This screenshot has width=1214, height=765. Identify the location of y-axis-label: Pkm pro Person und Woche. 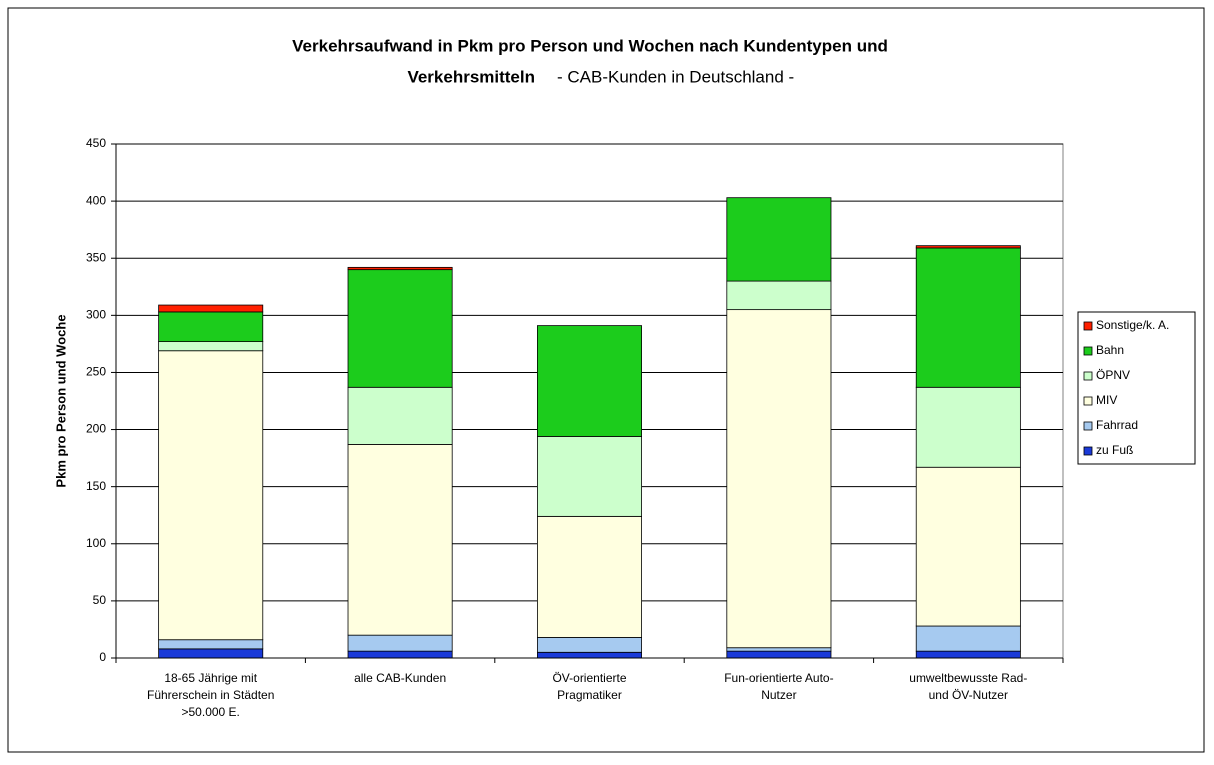
(60, 400).